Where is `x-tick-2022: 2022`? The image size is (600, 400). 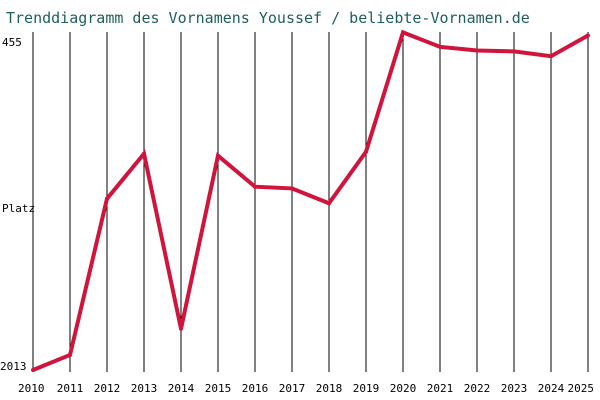 x-tick-2022: 2022 is located at coordinates (477, 388).